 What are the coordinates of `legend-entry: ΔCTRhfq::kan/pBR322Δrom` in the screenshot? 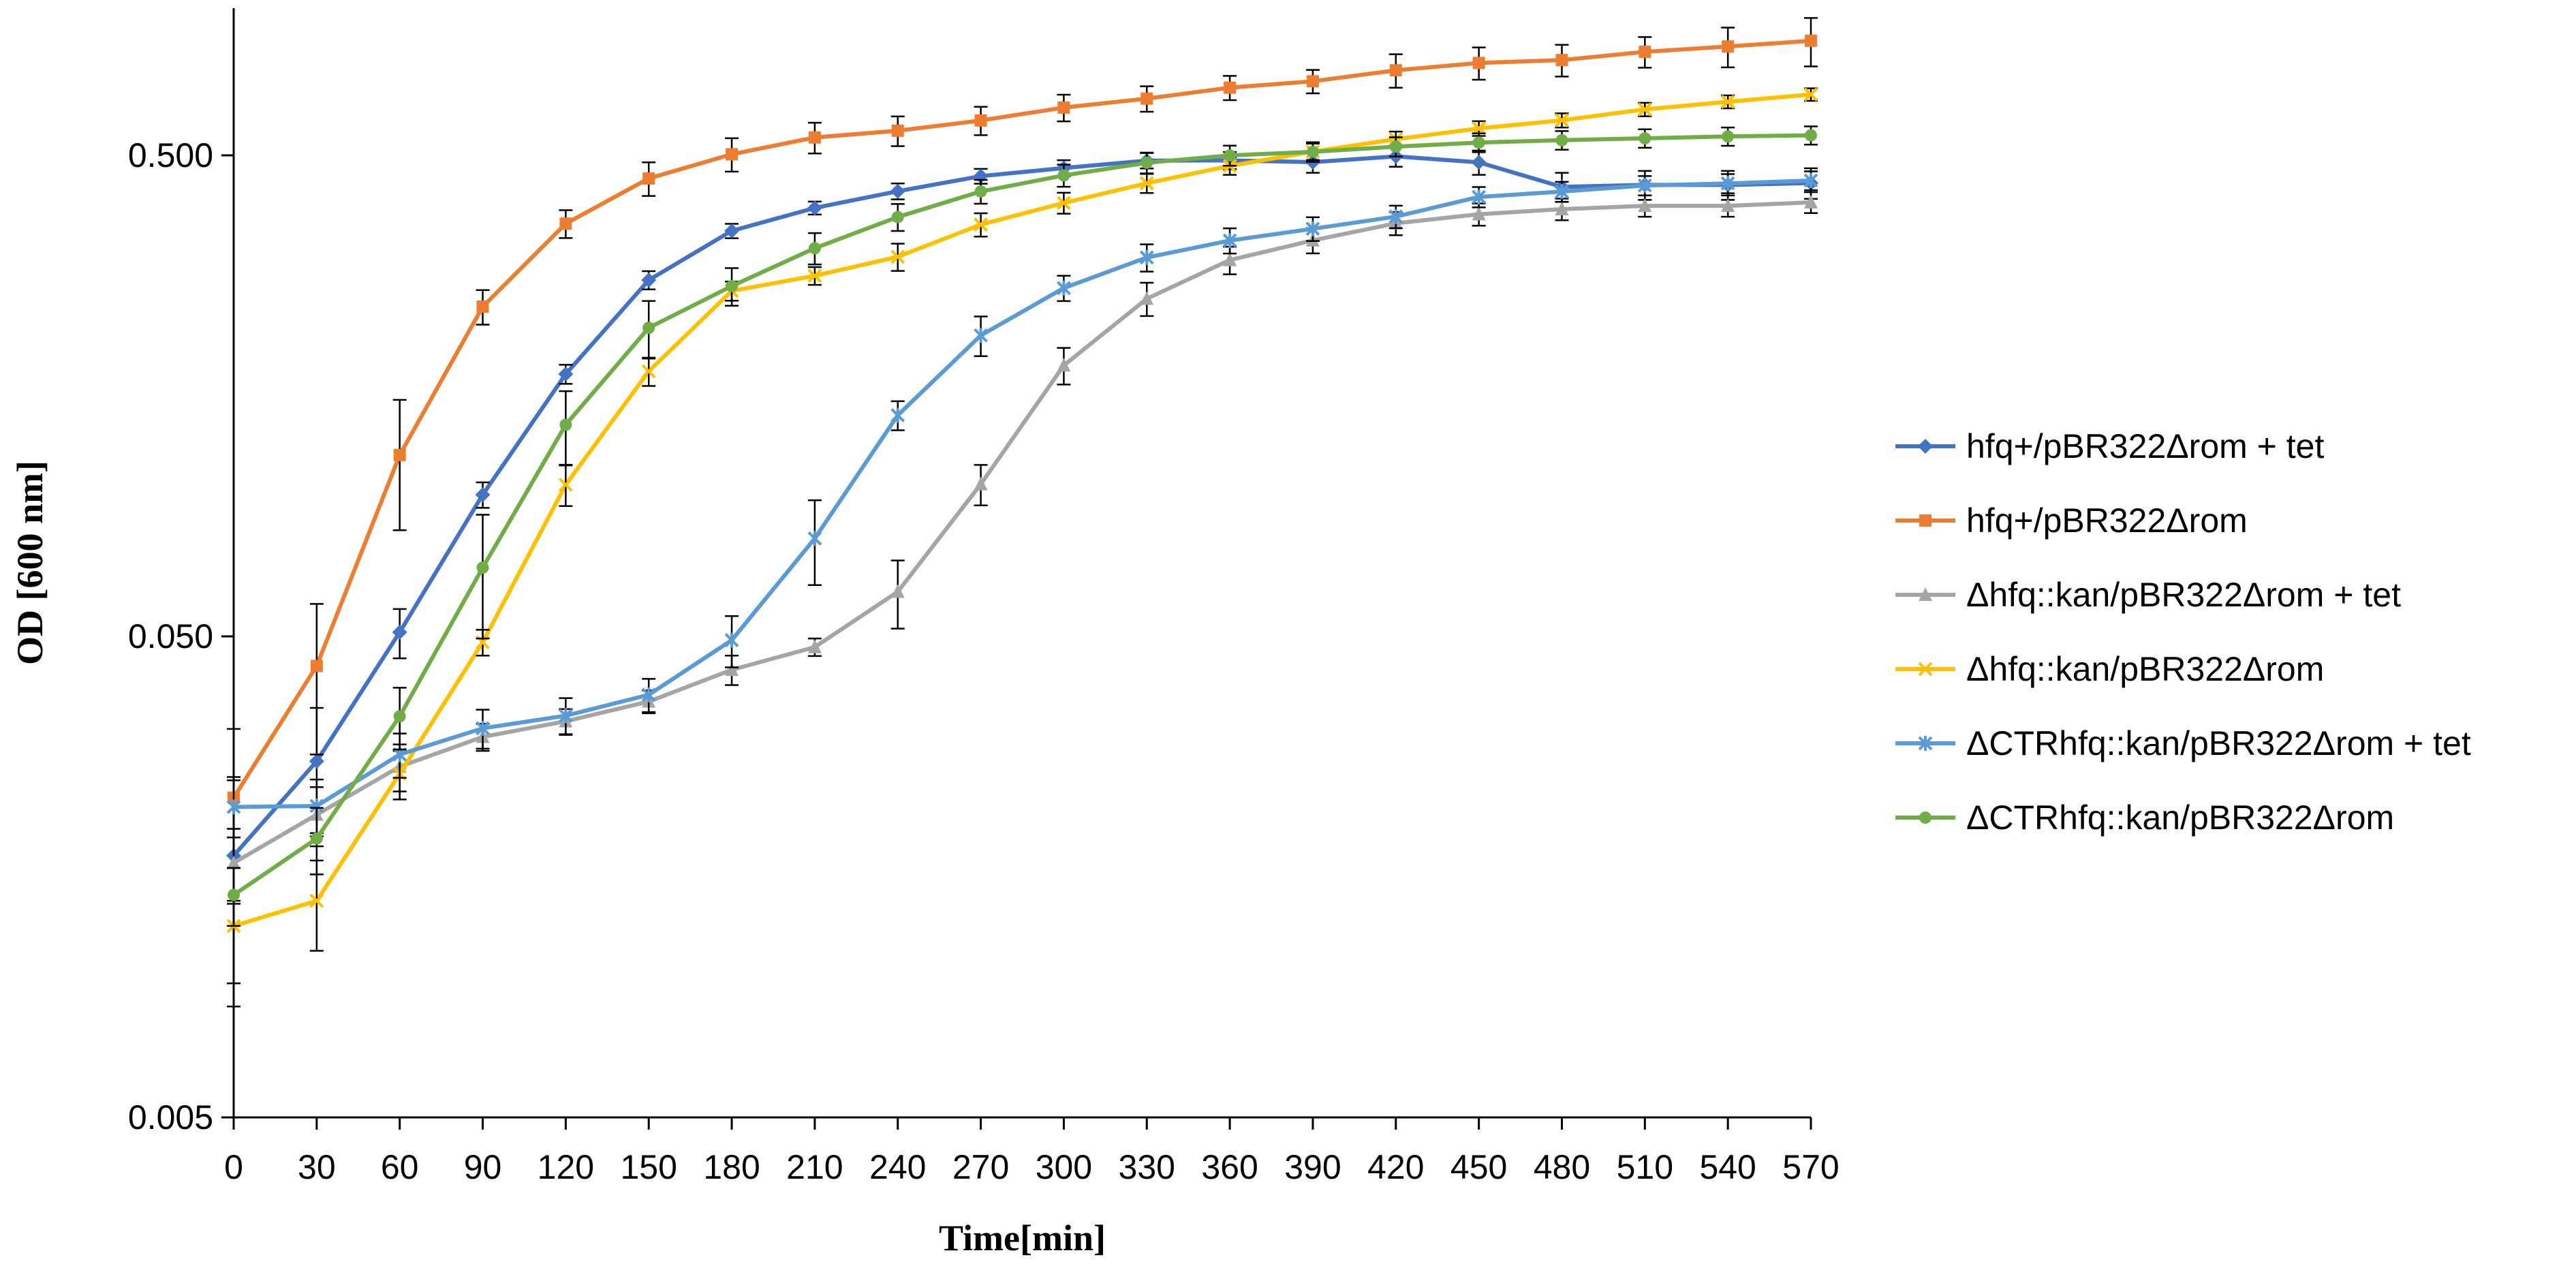 It's located at (2144, 818).